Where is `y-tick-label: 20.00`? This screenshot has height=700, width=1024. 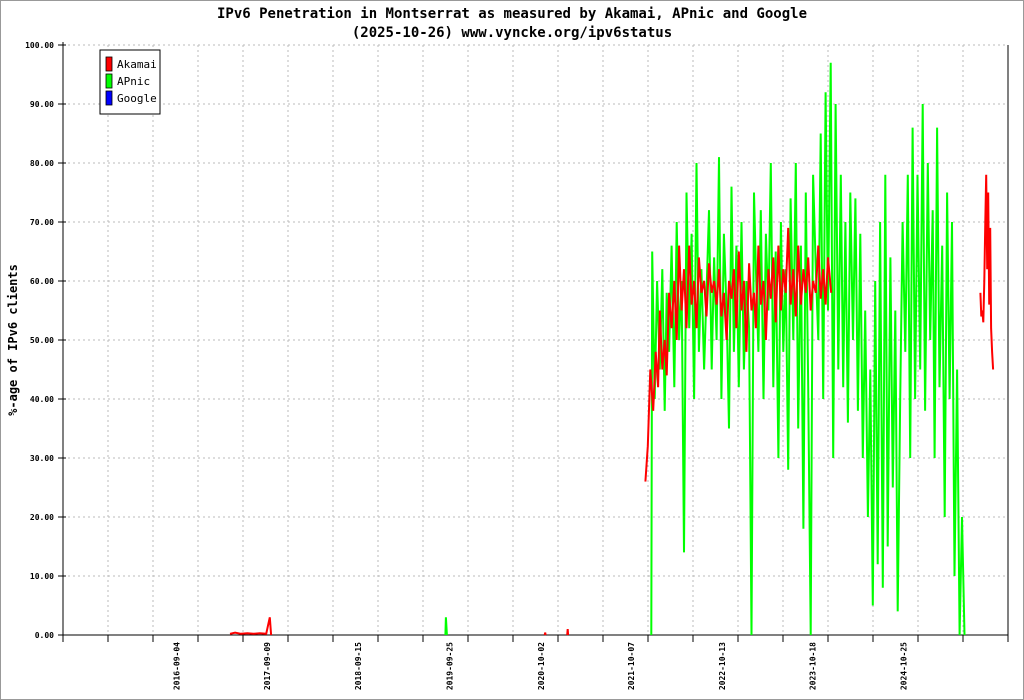 y-tick-label: 20.00 is located at coordinates (42, 517).